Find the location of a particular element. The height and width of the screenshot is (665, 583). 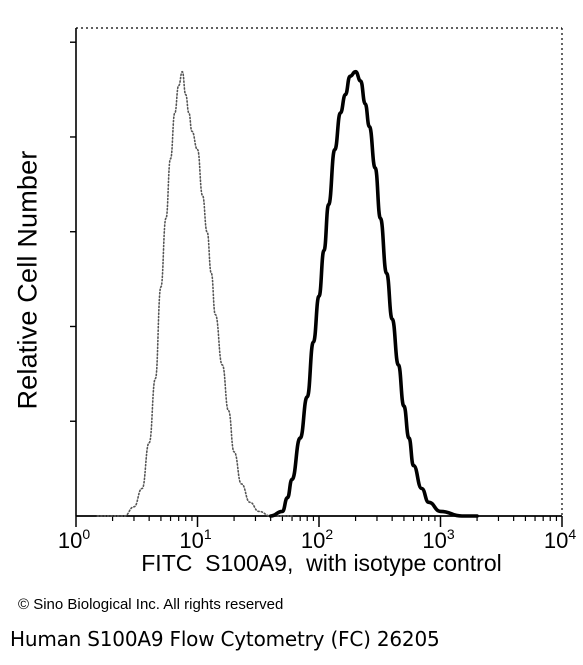

x-tick-label: 10¹ is located at coordinates (195, 539).